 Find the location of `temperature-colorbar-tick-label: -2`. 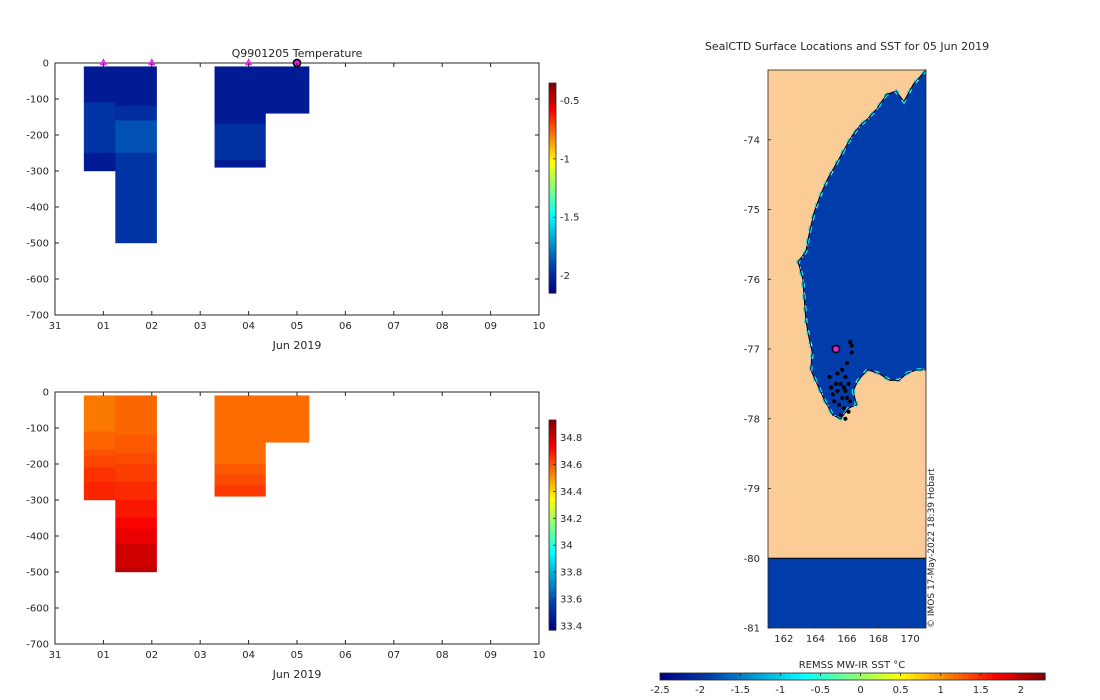

temperature-colorbar-tick-label: -2 is located at coordinates (565, 276).